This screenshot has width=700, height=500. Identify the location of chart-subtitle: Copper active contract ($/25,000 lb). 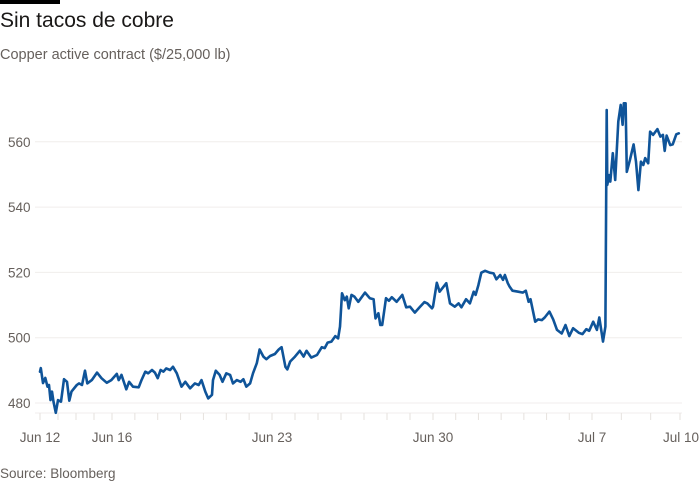
(115, 55).